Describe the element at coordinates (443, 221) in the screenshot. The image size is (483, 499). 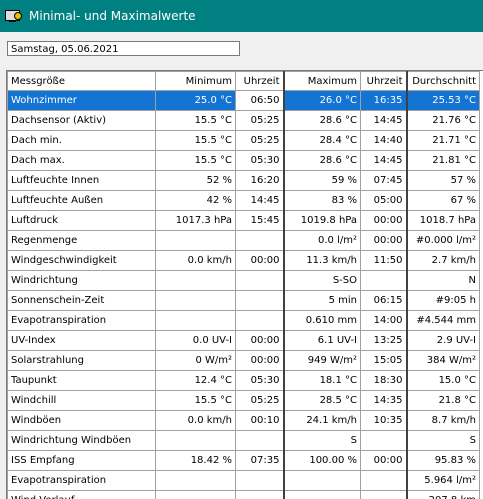
I see `cell-durchschnitt: 1018.7 hPa` at that location.